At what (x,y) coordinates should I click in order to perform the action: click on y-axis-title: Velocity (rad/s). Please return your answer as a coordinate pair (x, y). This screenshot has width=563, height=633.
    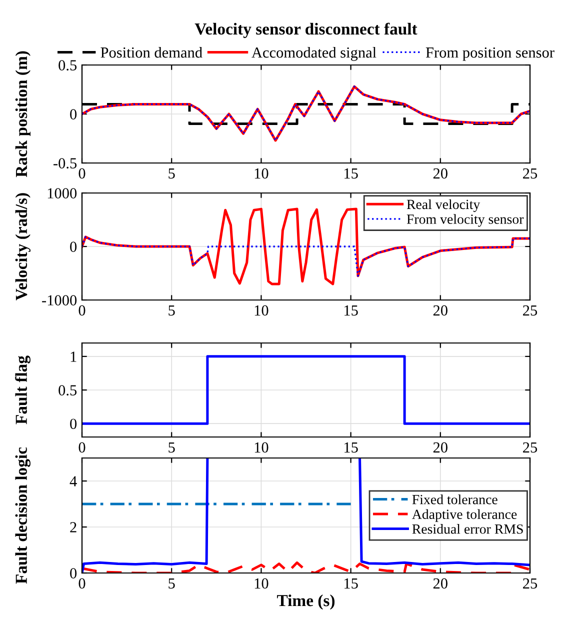
    Looking at the image, I should click on (22, 246).